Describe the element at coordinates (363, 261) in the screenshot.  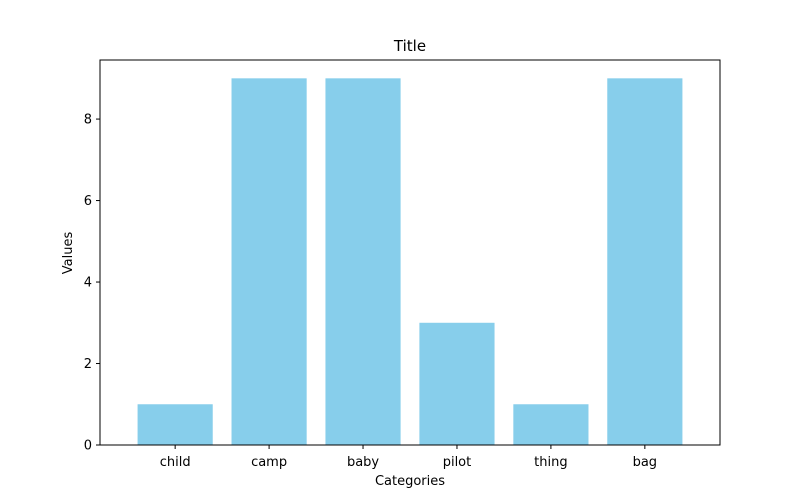
I see `bar-baby` at that location.